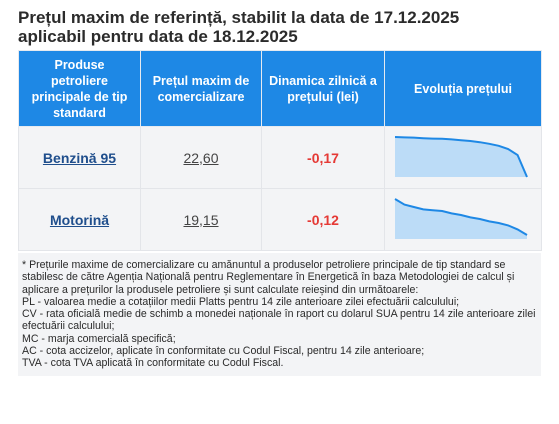 Image resolution: width=559 pixels, height=424 pixels. I want to click on product-link-benzina-95: Benzină 95, so click(79, 157).